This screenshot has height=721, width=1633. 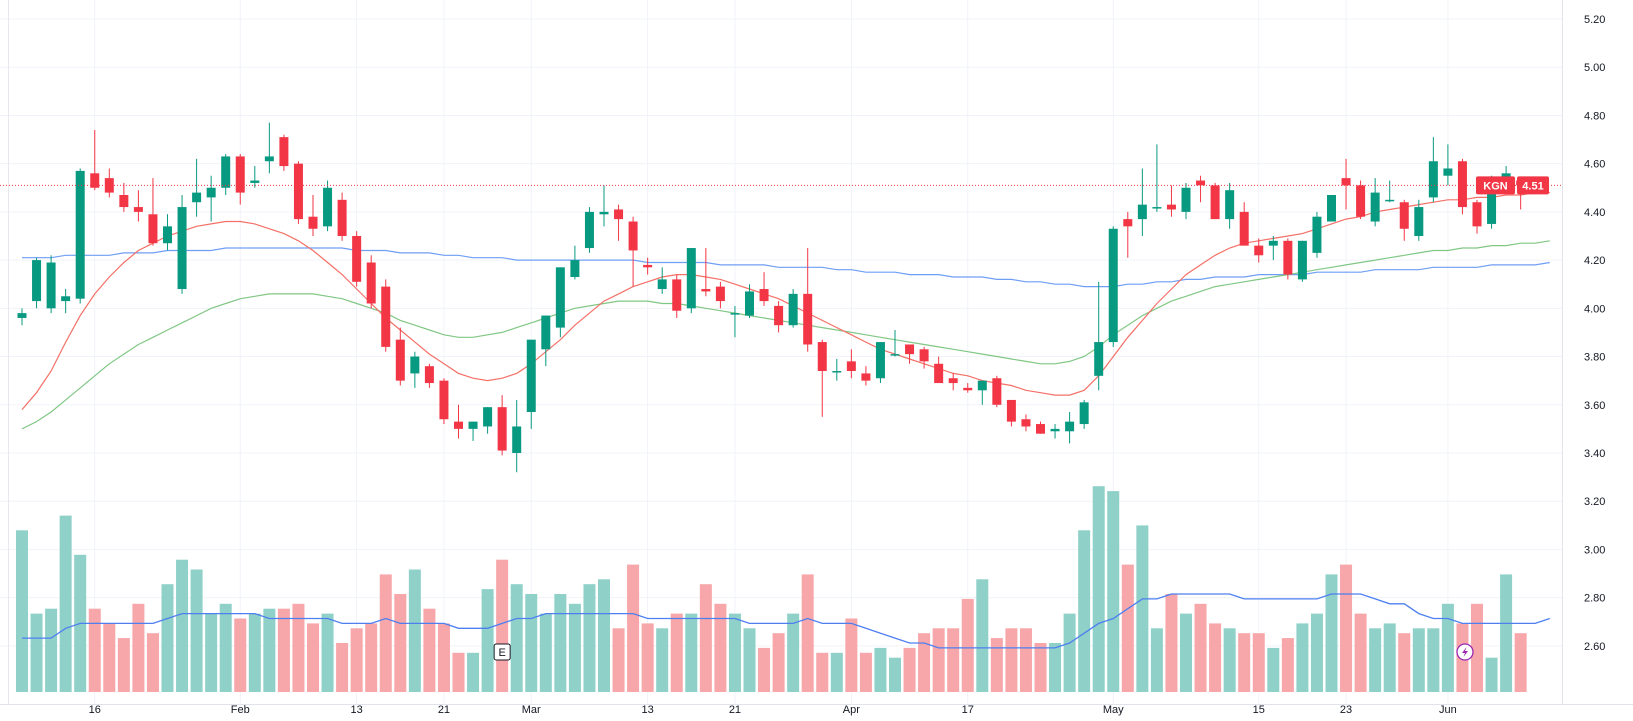 I want to click on price-tick-label: 4.60, so click(x=1594, y=165).